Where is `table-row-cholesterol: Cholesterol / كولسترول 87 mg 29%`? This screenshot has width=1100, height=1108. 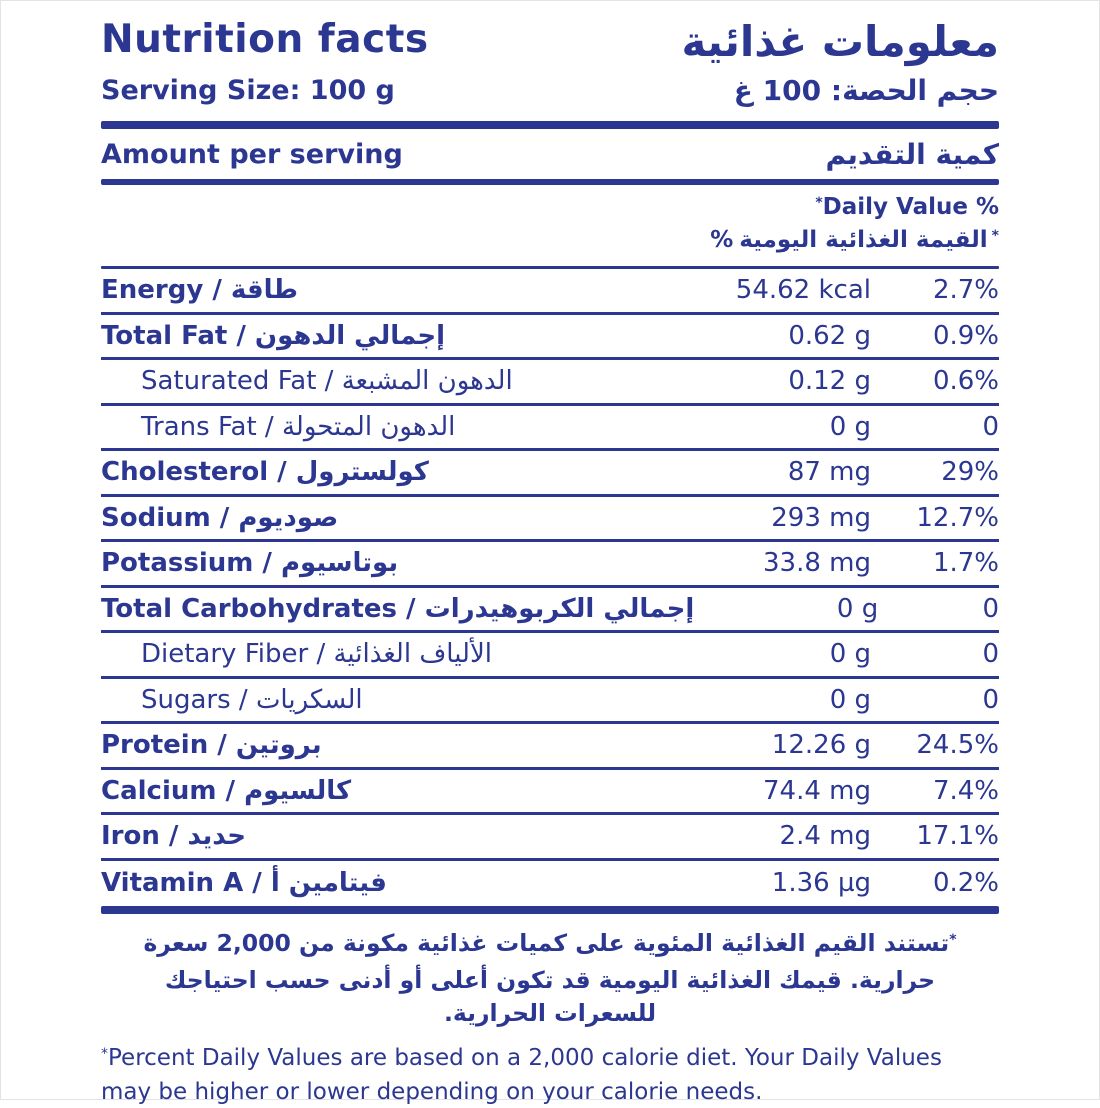 table-row-cholesterol: Cholesterol / كولسترول 87 mg 29% is located at coordinates (550, 474).